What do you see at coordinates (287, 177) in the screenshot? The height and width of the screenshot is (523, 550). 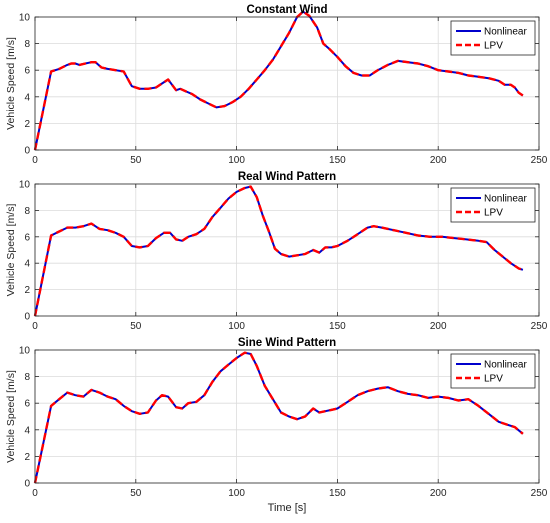 I see `chart-title: Real Wind Pattern` at bounding box center [287, 177].